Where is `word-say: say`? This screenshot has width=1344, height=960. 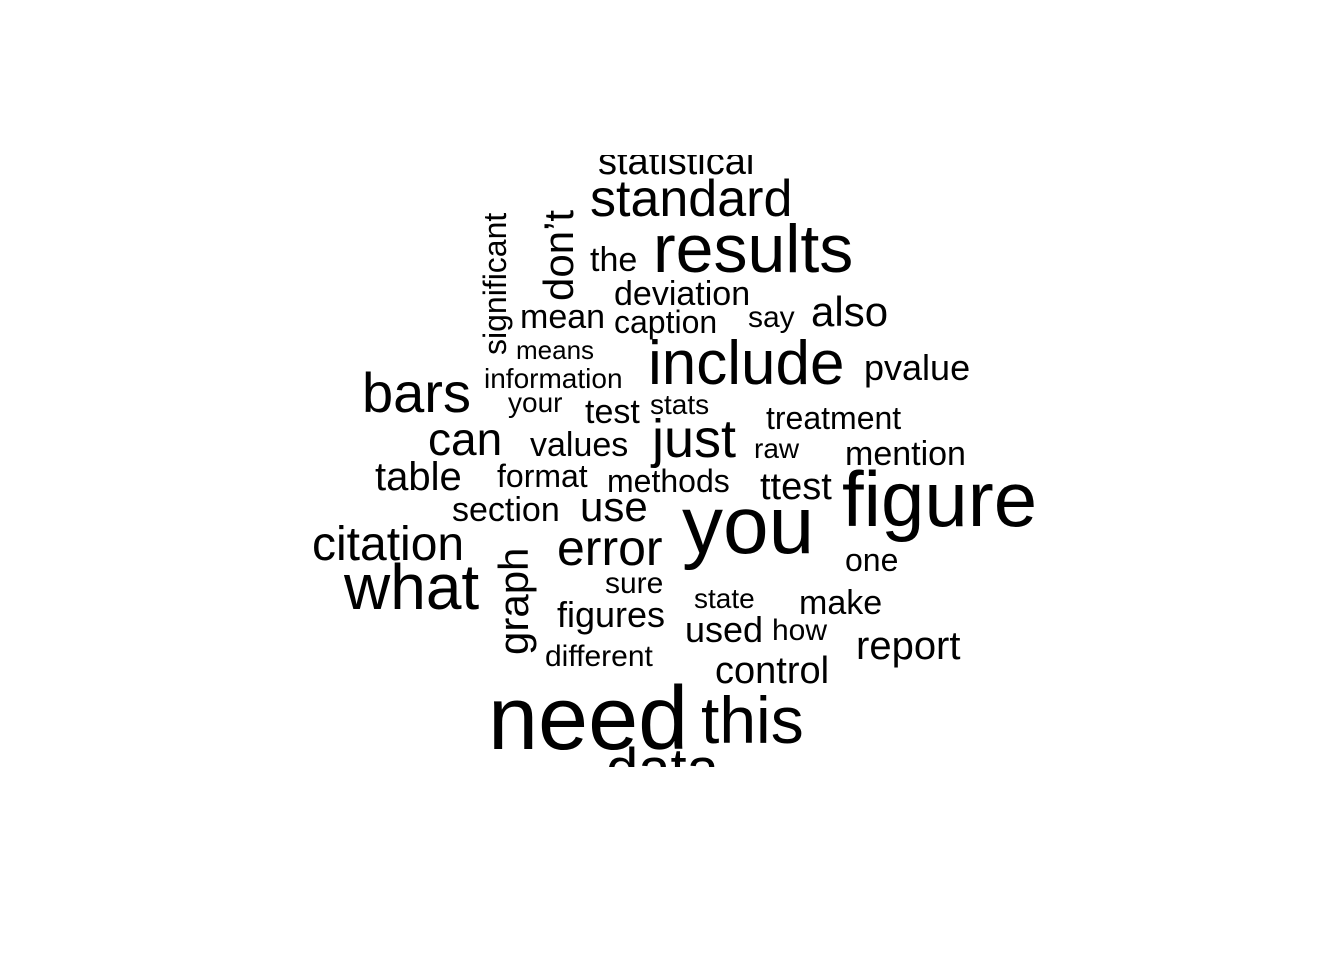
word-say: say is located at coordinates (771, 317).